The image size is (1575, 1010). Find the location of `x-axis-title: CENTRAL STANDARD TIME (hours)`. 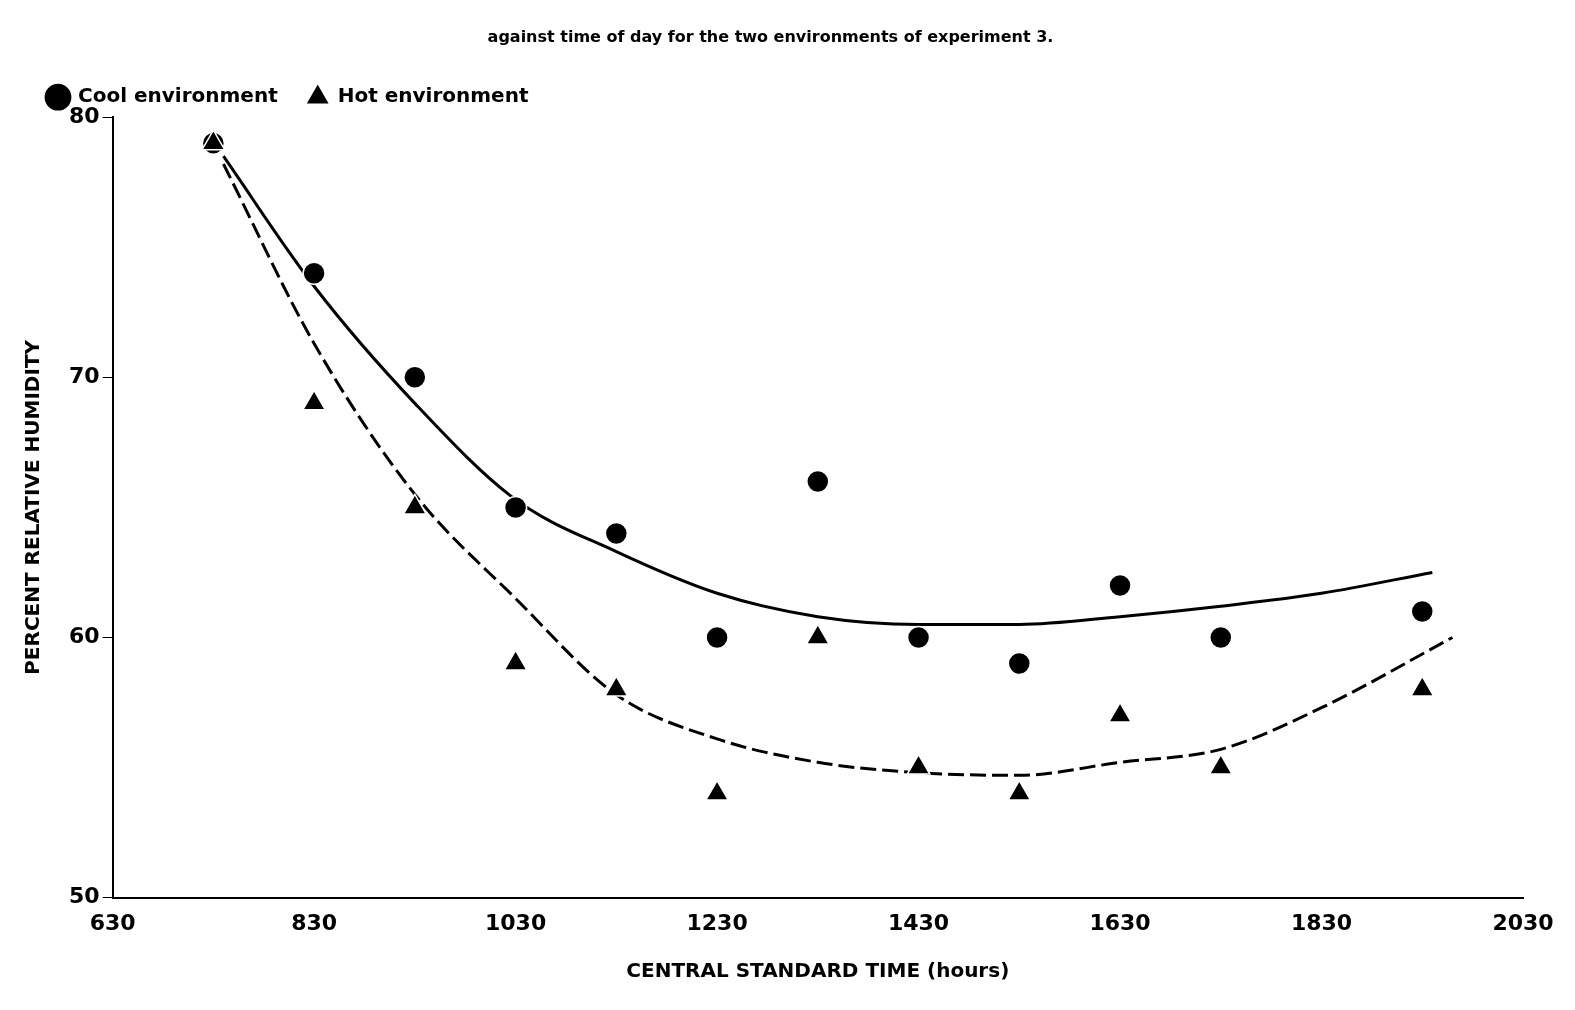

x-axis-title: CENTRAL STANDARD TIME (hours) is located at coordinates (818, 970).